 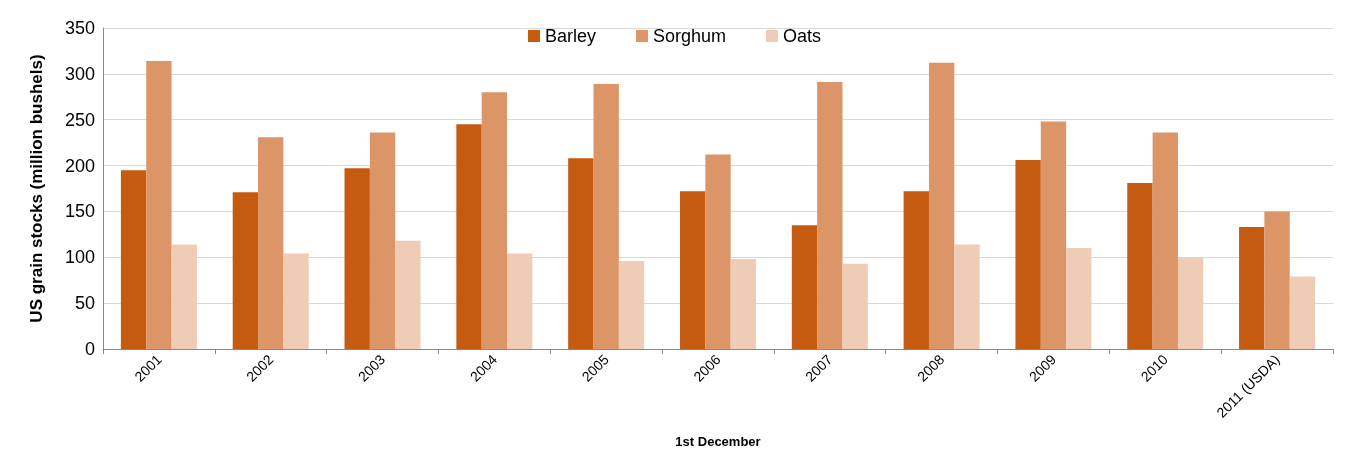 What do you see at coordinates (89, 349) in the screenshot?
I see `y-tick-label: 0` at bounding box center [89, 349].